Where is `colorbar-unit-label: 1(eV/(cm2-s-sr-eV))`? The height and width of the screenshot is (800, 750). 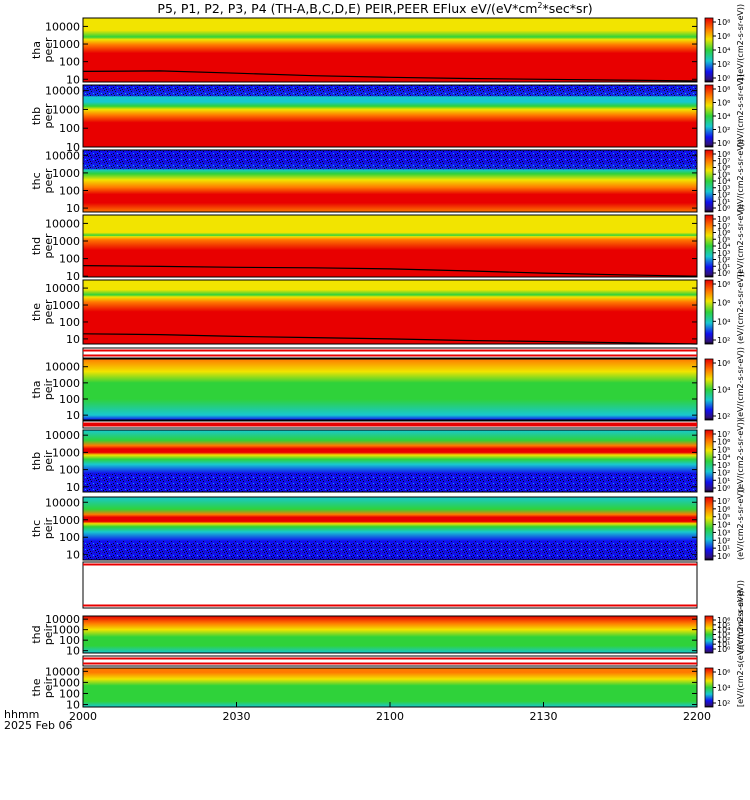 colorbar-unit-label: 1(eV/(cm2-s-sr-eV)) is located at coordinates (740, 43).